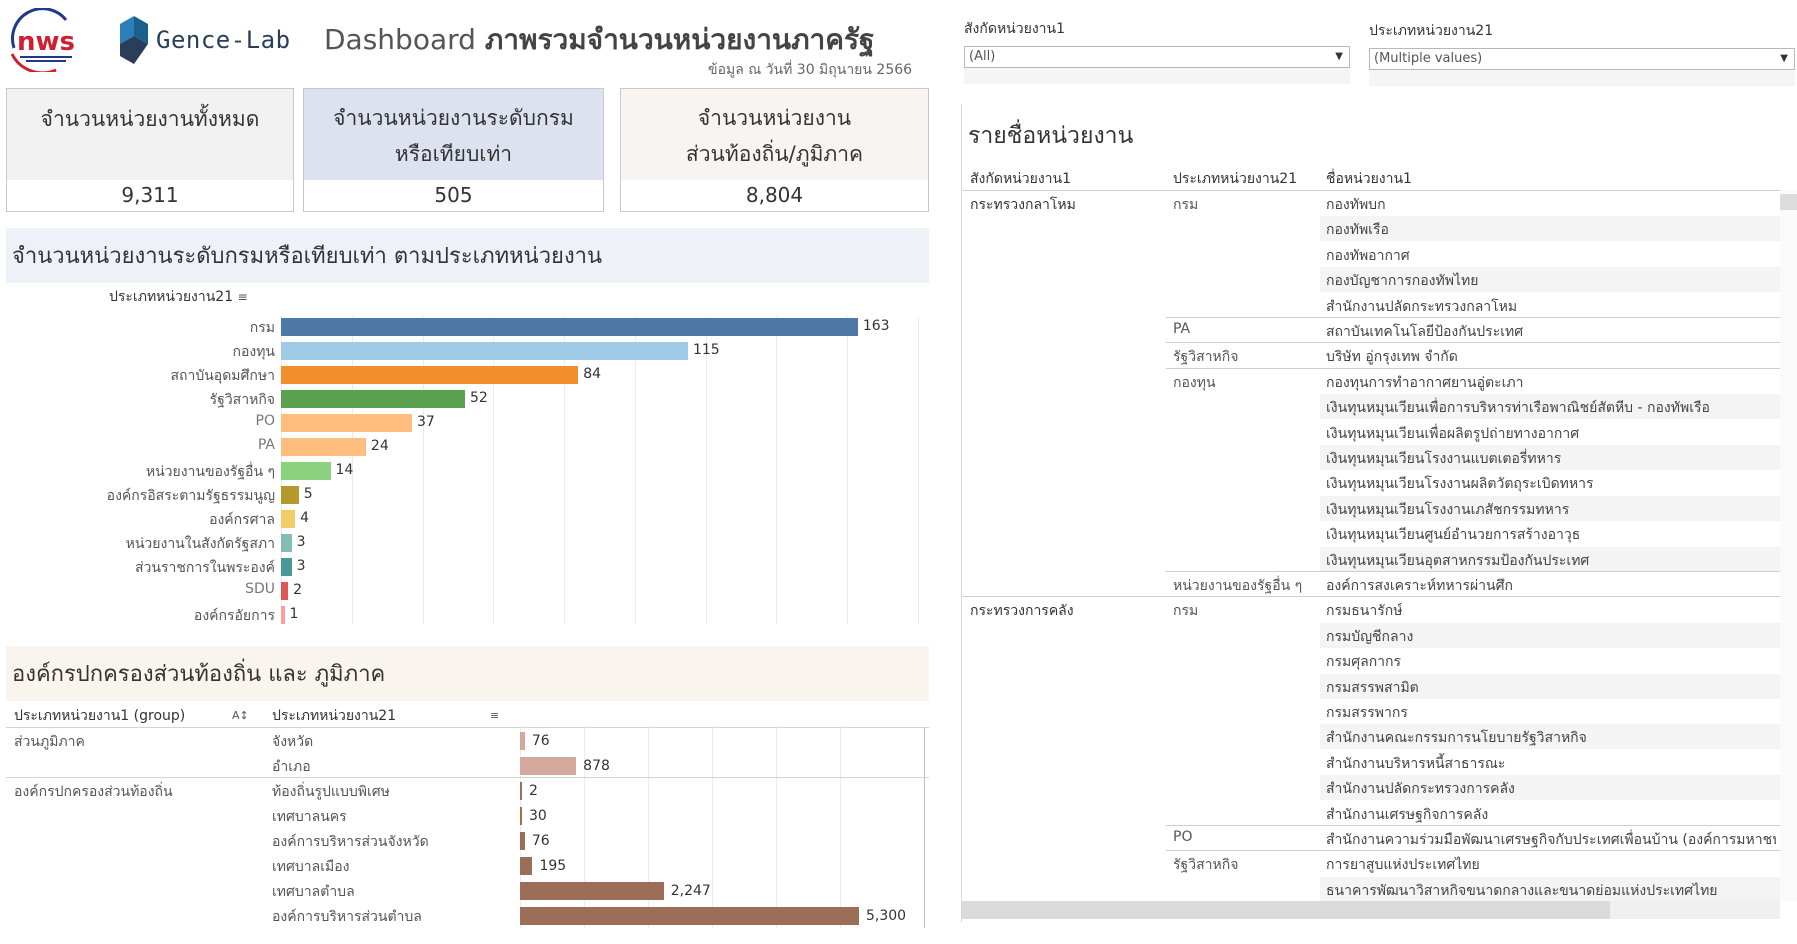 The height and width of the screenshot is (944, 1797). Describe the element at coordinates (1371, 533) in the screenshot. I see `agency-row: เงินทุนหมุนเวียนศูนย์อำนวยการสร้างอาวุธ` at that location.